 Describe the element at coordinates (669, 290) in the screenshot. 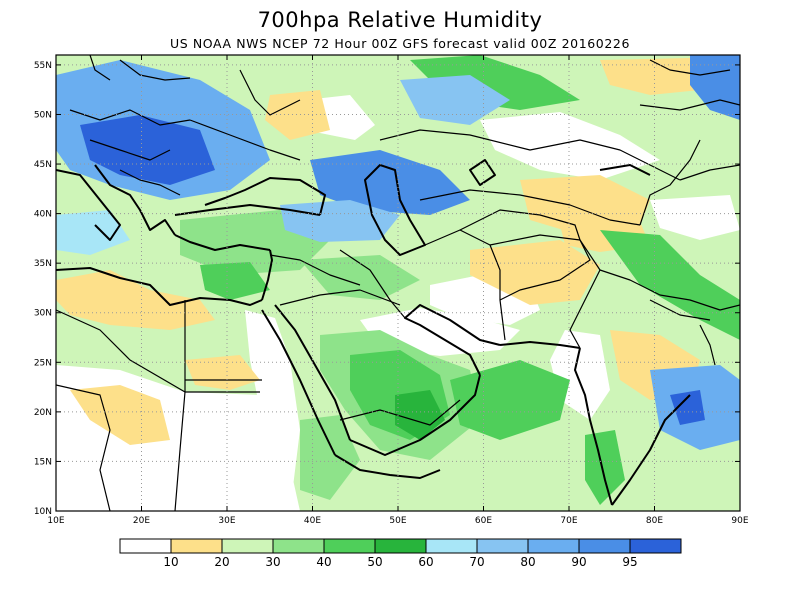

I see `border-china-india` at that location.